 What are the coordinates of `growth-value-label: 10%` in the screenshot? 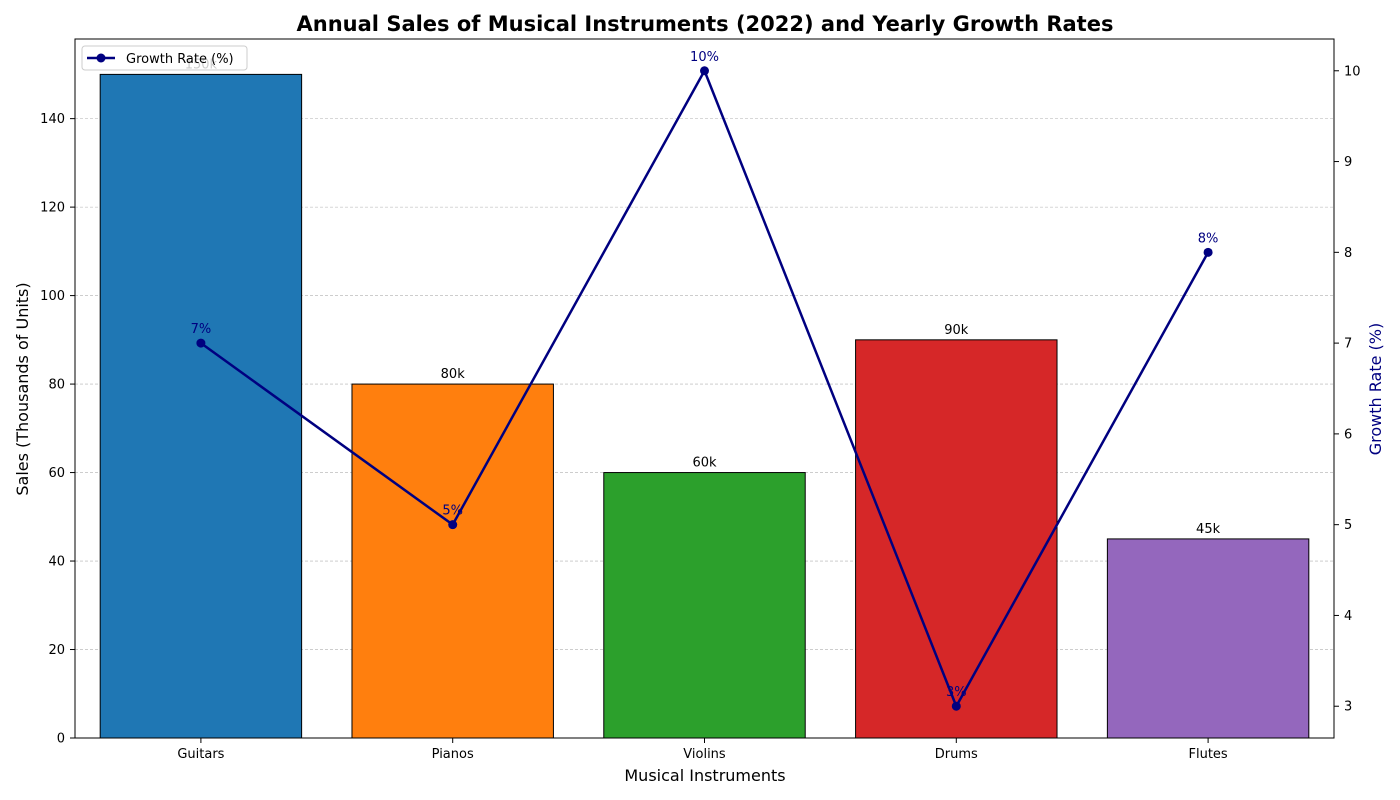 It's located at (704, 57).